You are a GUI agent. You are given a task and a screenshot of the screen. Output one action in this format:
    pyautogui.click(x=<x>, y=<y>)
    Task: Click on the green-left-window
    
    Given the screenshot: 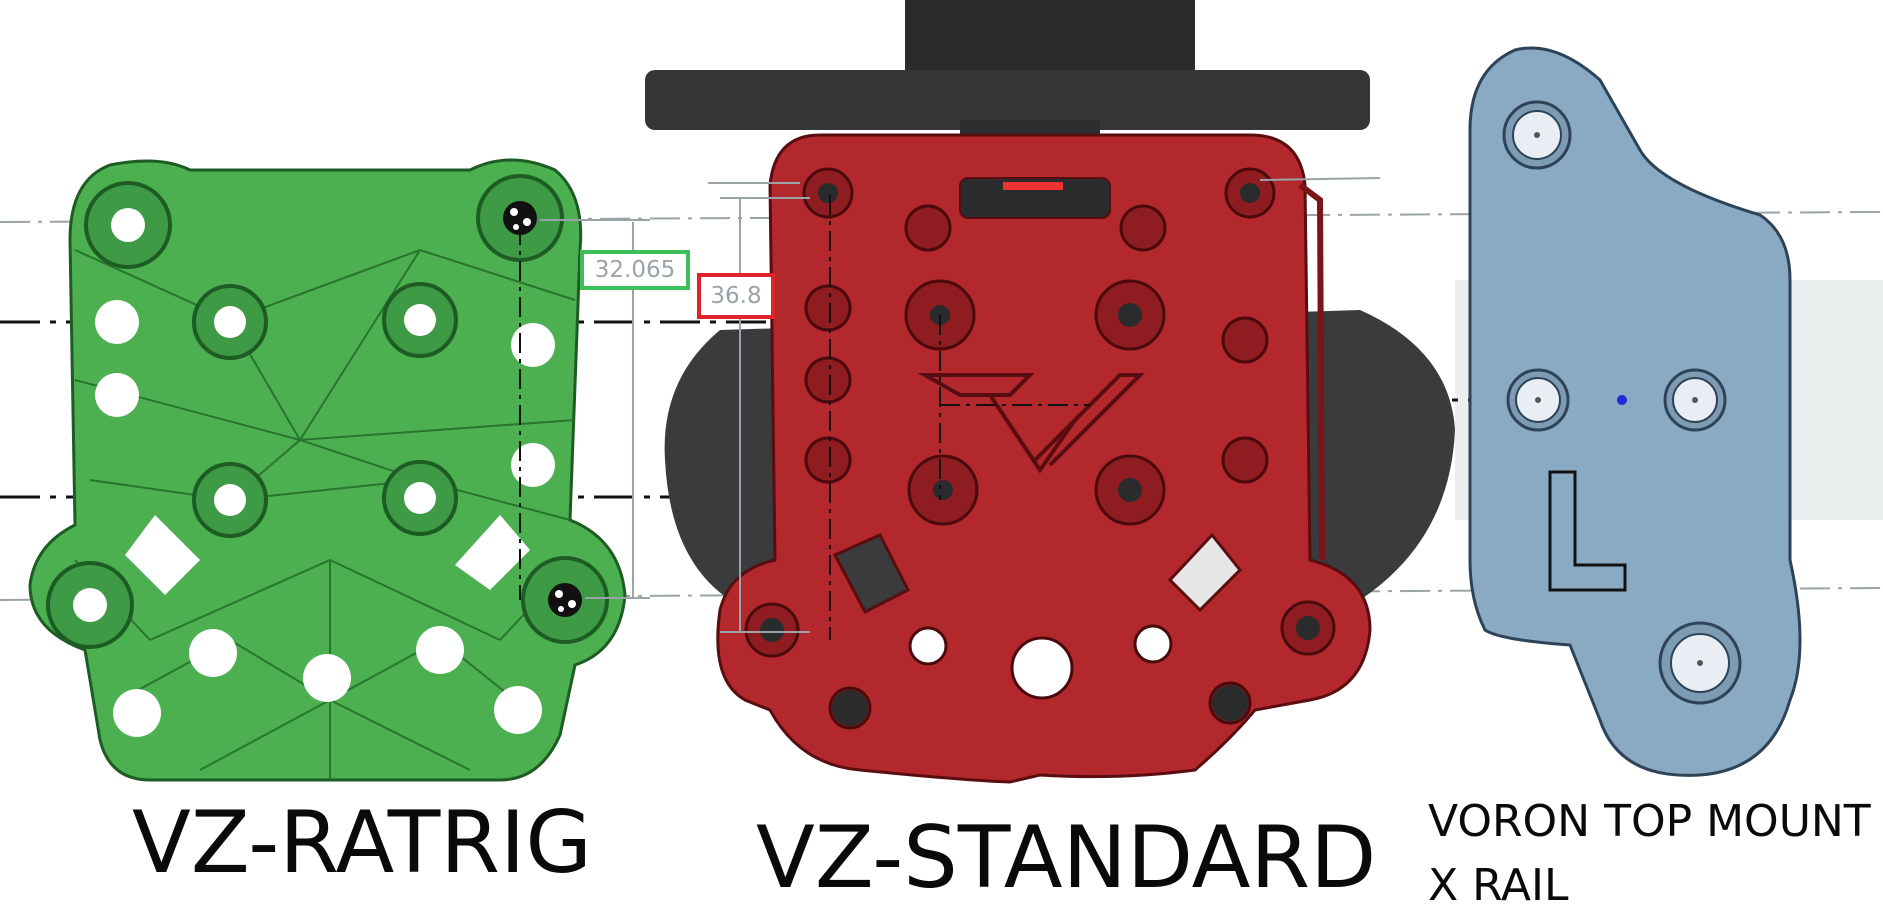 What is the action you would take?
    pyautogui.click(x=162, y=555)
    